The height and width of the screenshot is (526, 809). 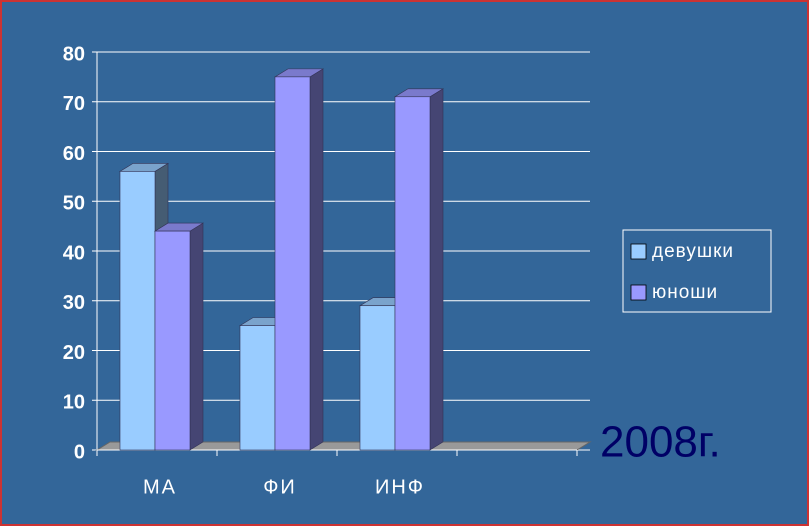 What do you see at coordinates (74, 353) in the screenshot?
I see `y-tick-label: 20` at bounding box center [74, 353].